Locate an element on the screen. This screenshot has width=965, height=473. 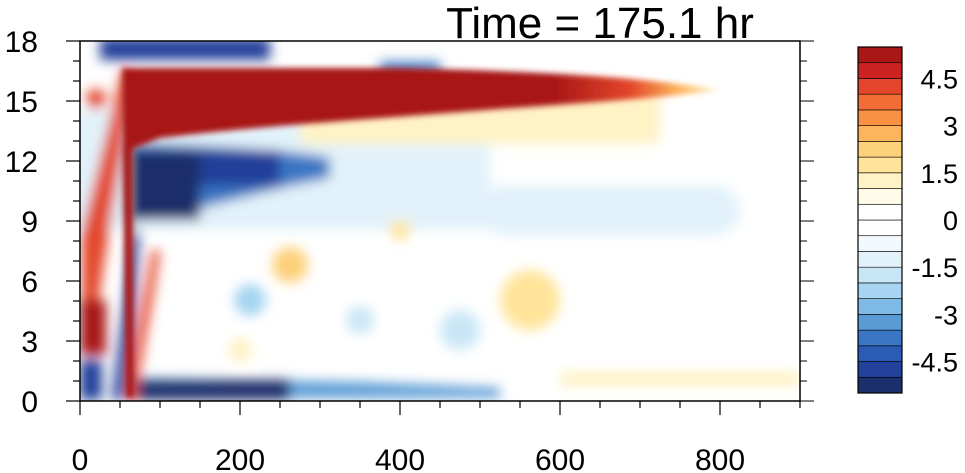
colorbar-tick-label: -1.5 is located at coordinates (934, 268).